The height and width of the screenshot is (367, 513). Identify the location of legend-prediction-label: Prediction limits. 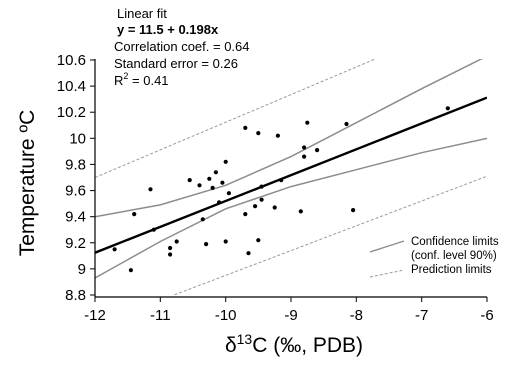
(451, 270).